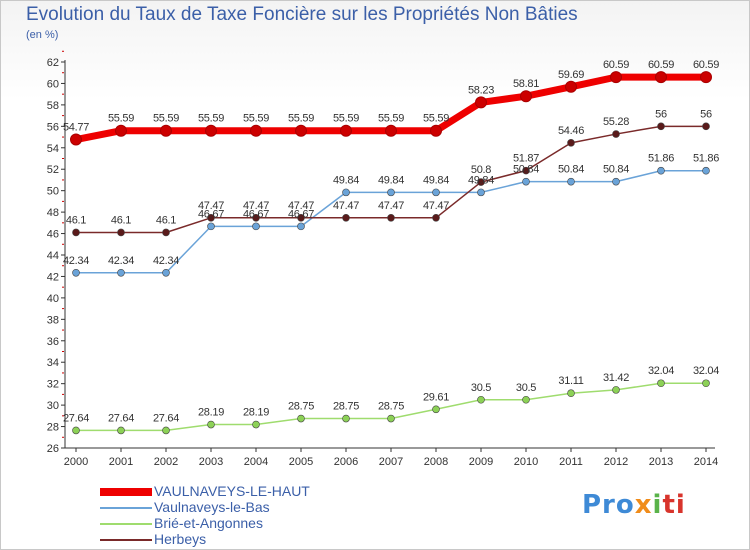 This screenshot has width=750, height=550. What do you see at coordinates (53, 84) in the screenshot?
I see `y-tick-label: 60` at bounding box center [53, 84].